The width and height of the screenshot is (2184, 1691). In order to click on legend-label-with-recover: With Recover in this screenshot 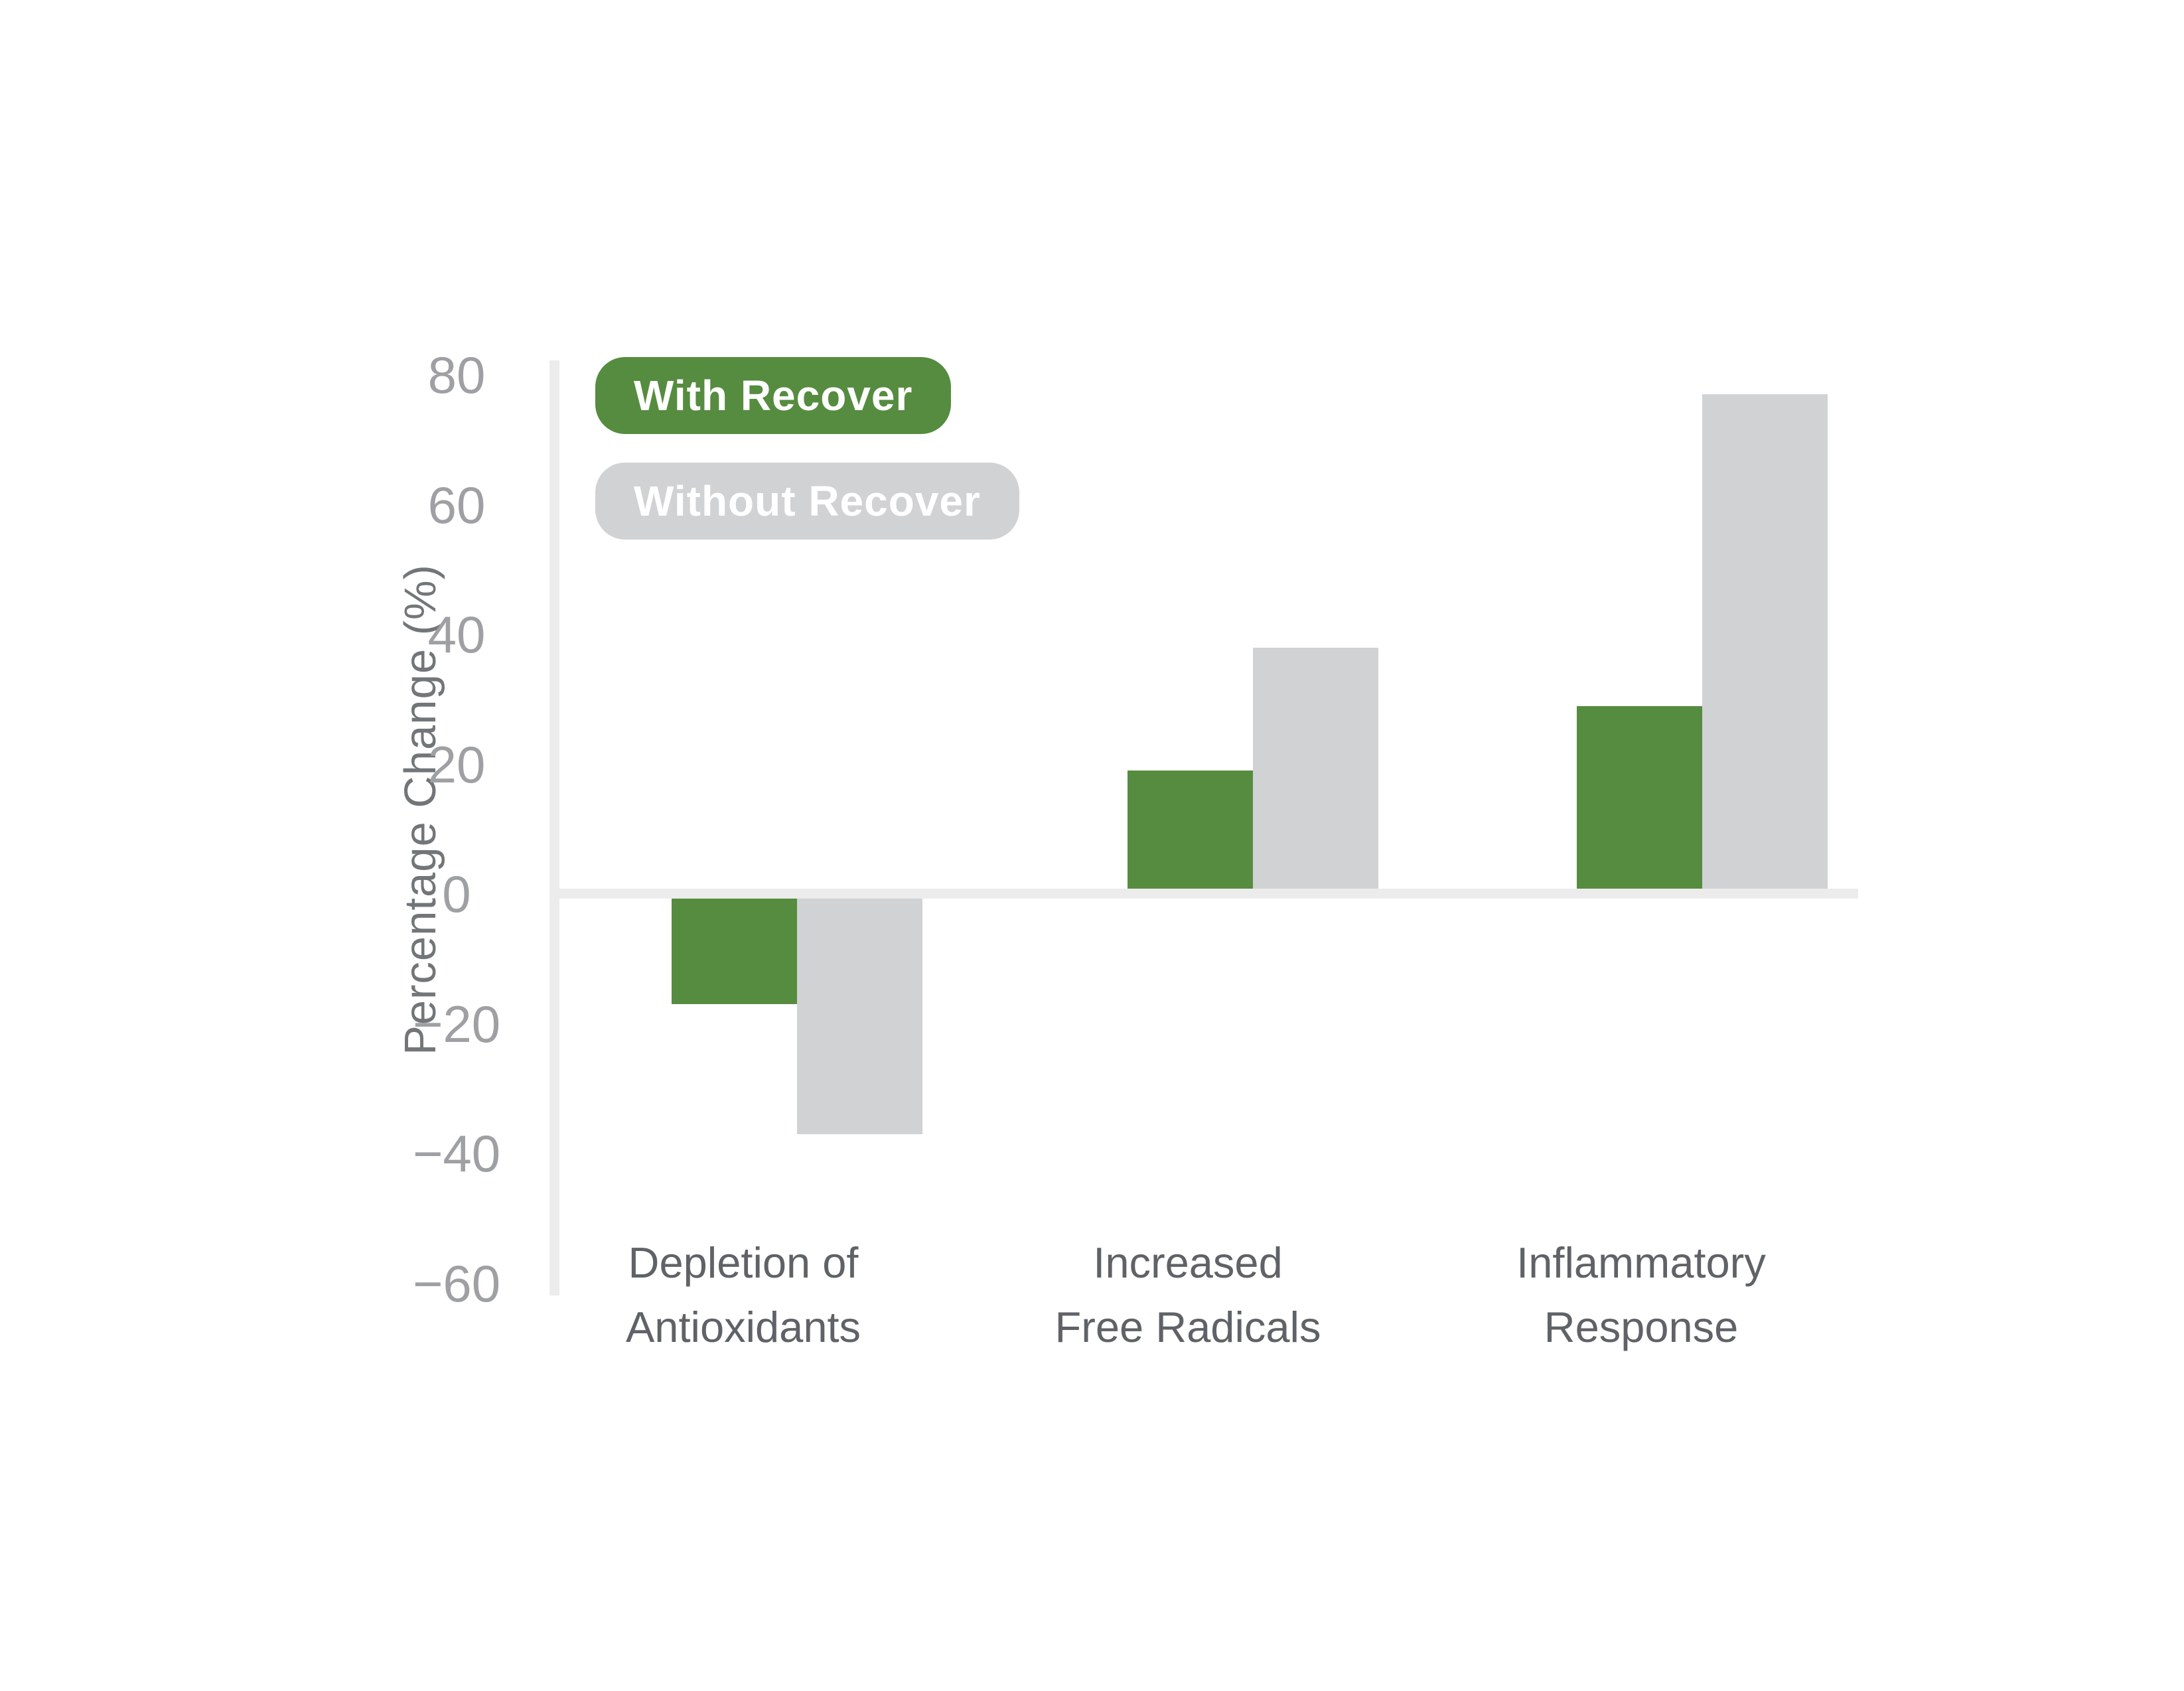, I will do `click(773, 395)`.